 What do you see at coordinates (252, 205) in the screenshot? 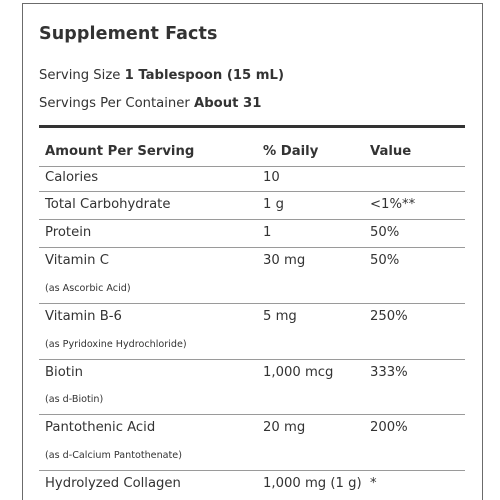
I see `table-row: Total Carbohydrate 1 g <1%**` at bounding box center [252, 205].